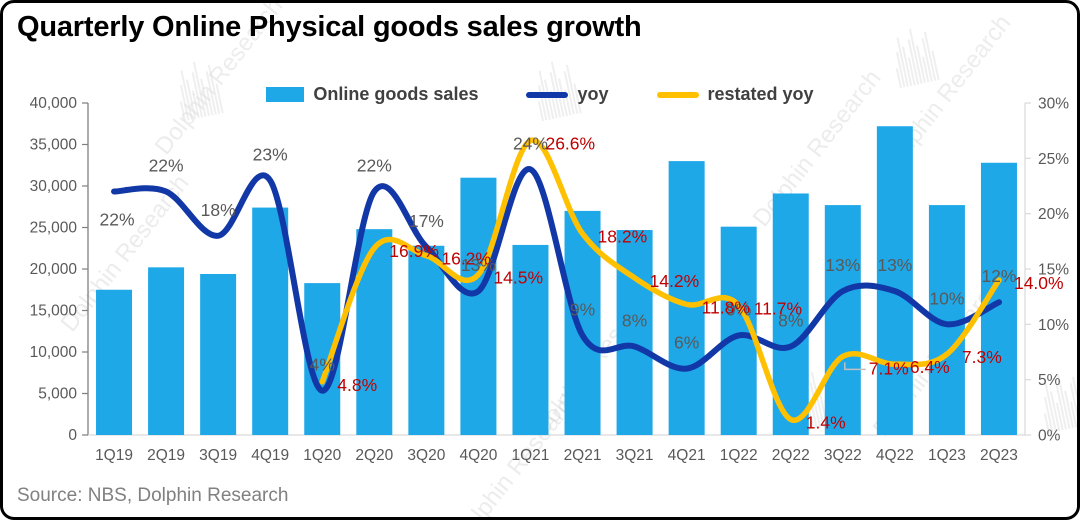  I want to click on legend-item-online-goods-sales: Online goods sales, so click(372, 94).